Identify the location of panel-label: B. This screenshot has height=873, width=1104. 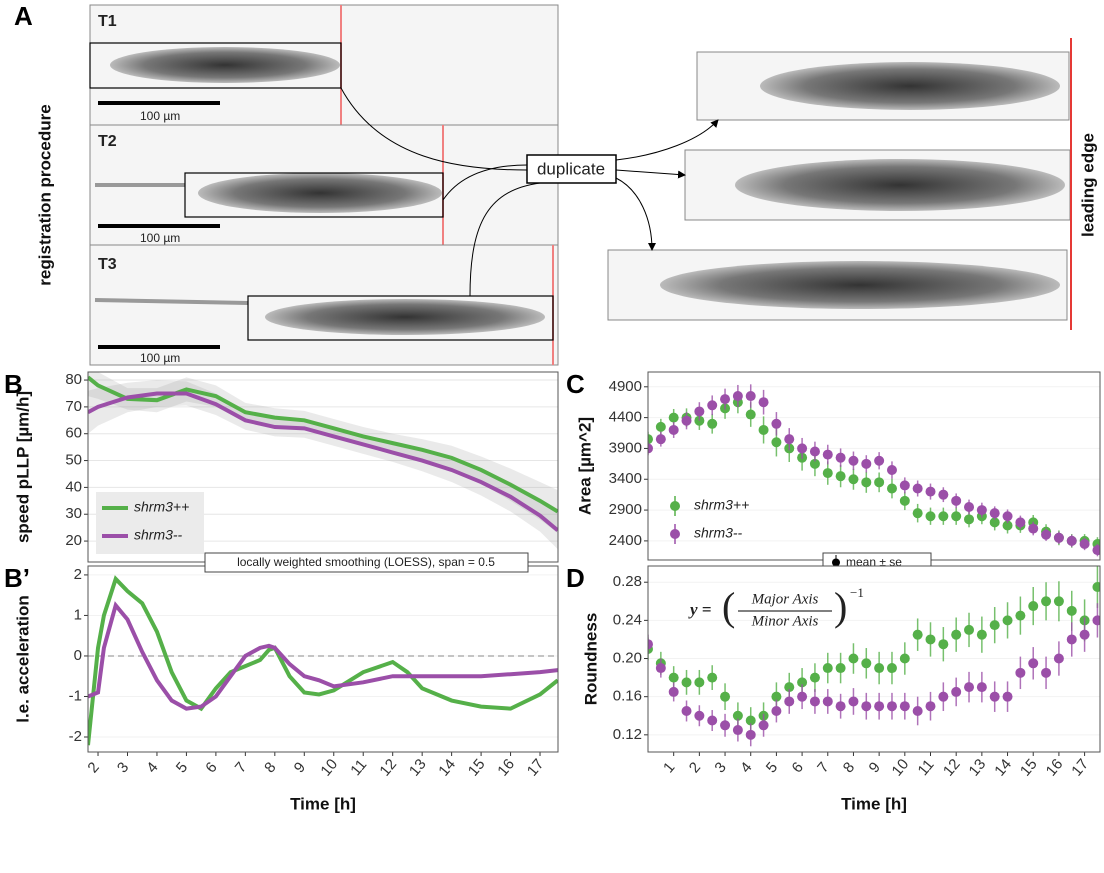
(13, 384).